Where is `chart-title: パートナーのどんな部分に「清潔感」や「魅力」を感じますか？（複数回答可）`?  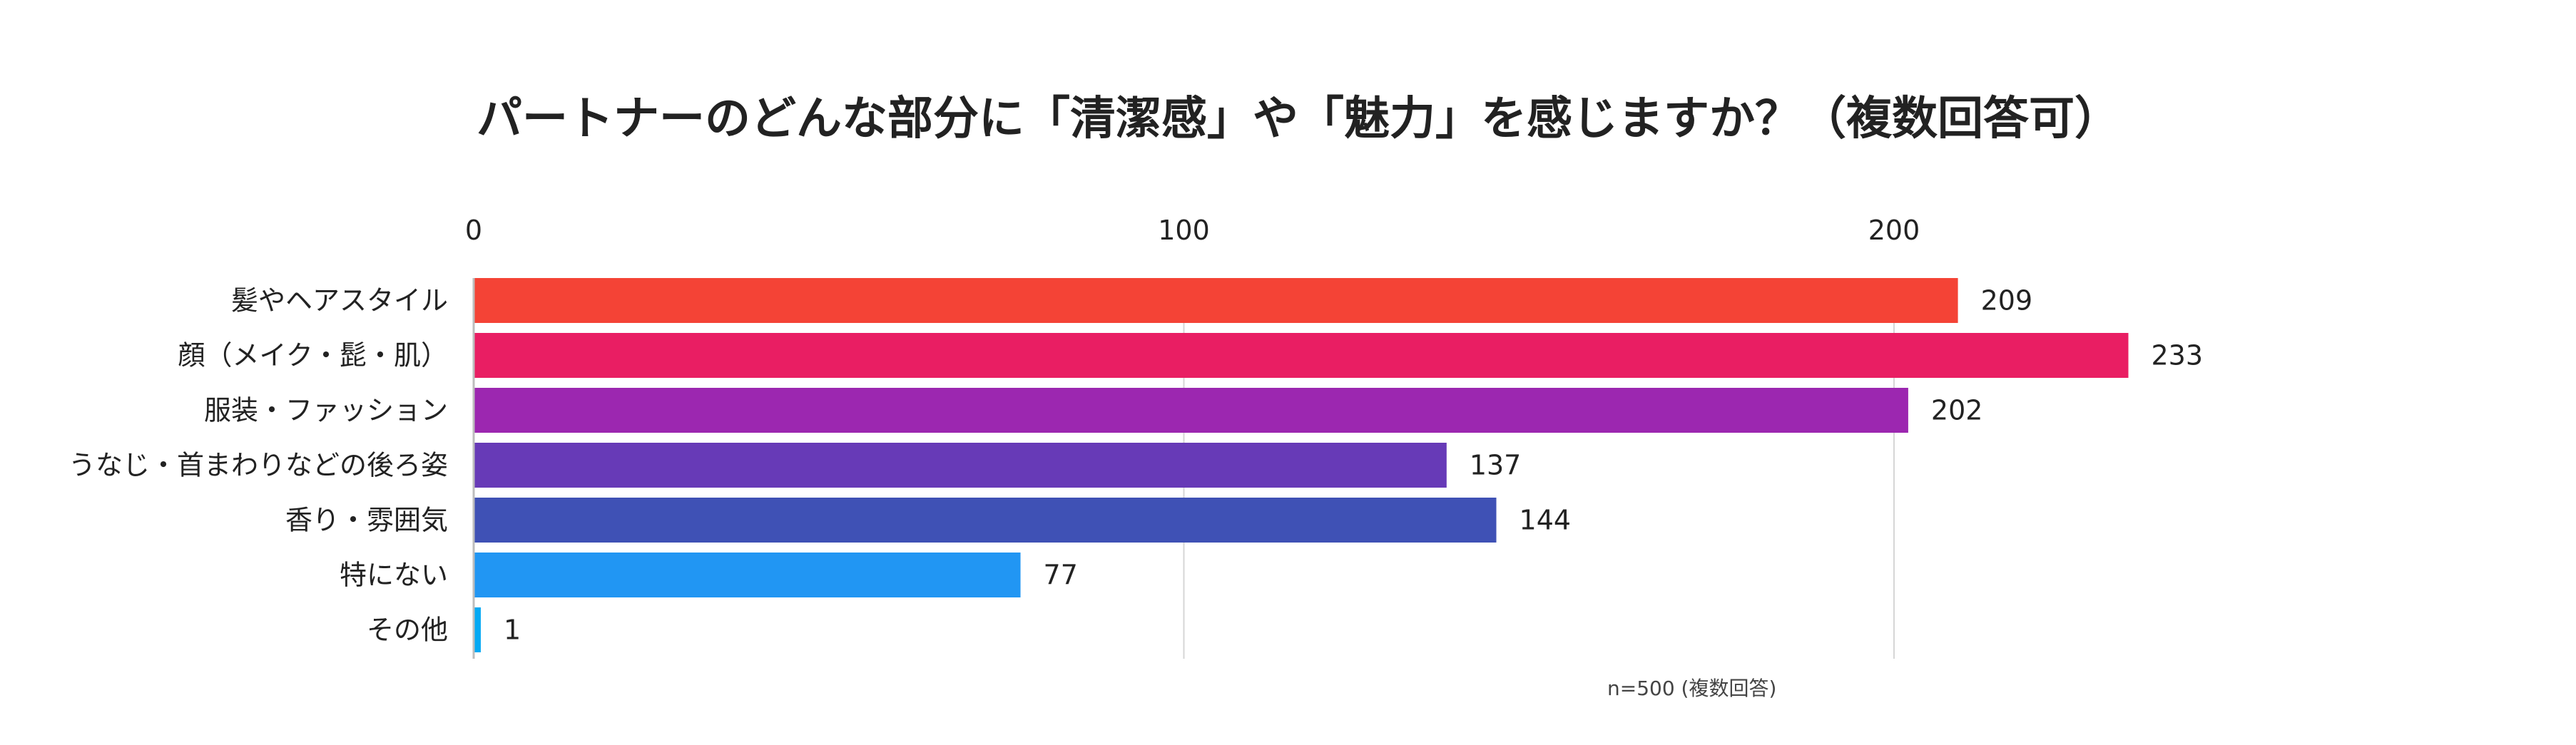
chart-title: パートナーのどんな部分に「清潔感」や「魅力」を感じますか？（複数回答可） is located at coordinates (1298, 119).